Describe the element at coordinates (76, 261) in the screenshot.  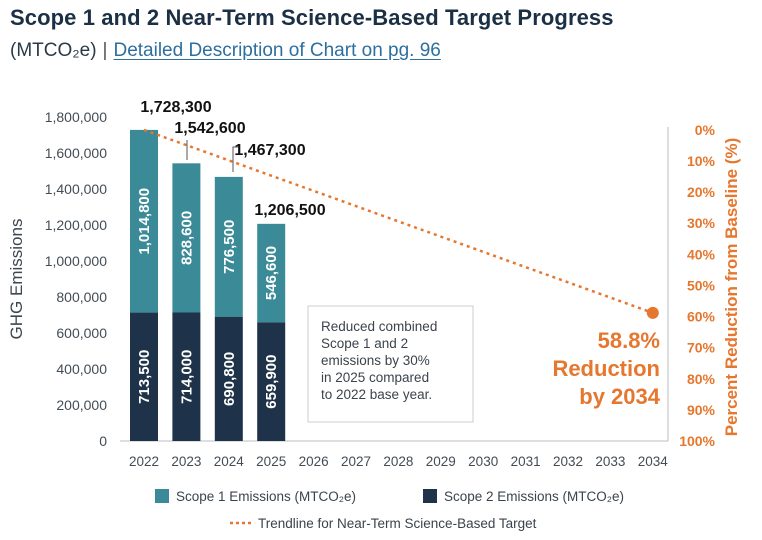
I see `y-tick-label: 1,000,000` at that location.